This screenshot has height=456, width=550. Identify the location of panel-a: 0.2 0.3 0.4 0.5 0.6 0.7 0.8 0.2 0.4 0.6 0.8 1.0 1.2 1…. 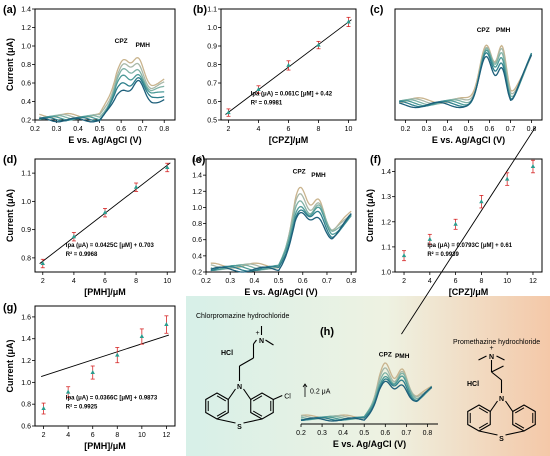
(89, 74).